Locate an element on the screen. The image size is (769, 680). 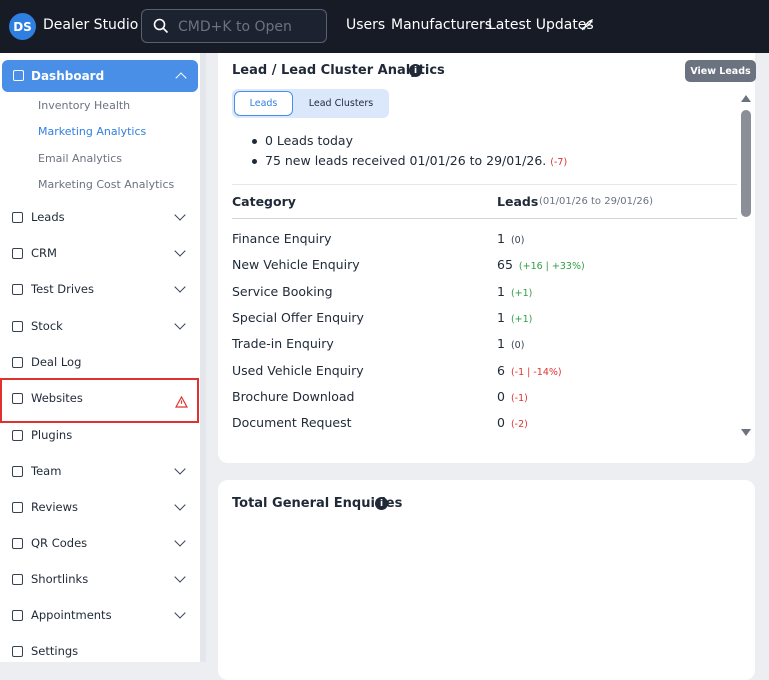
nav-link: Latest Updates is located at coordinates (541, 25).